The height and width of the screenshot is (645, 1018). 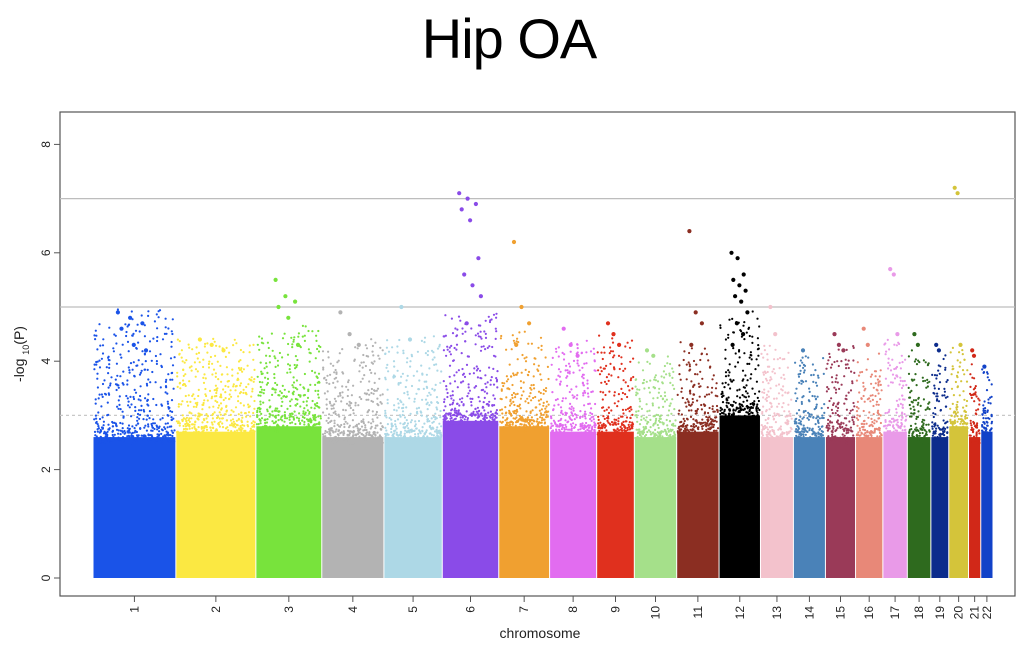 What do you see at coordinates (698, 403) in the screenshot?
I see `chromosome-11-points` at bounding box center [698, 403].